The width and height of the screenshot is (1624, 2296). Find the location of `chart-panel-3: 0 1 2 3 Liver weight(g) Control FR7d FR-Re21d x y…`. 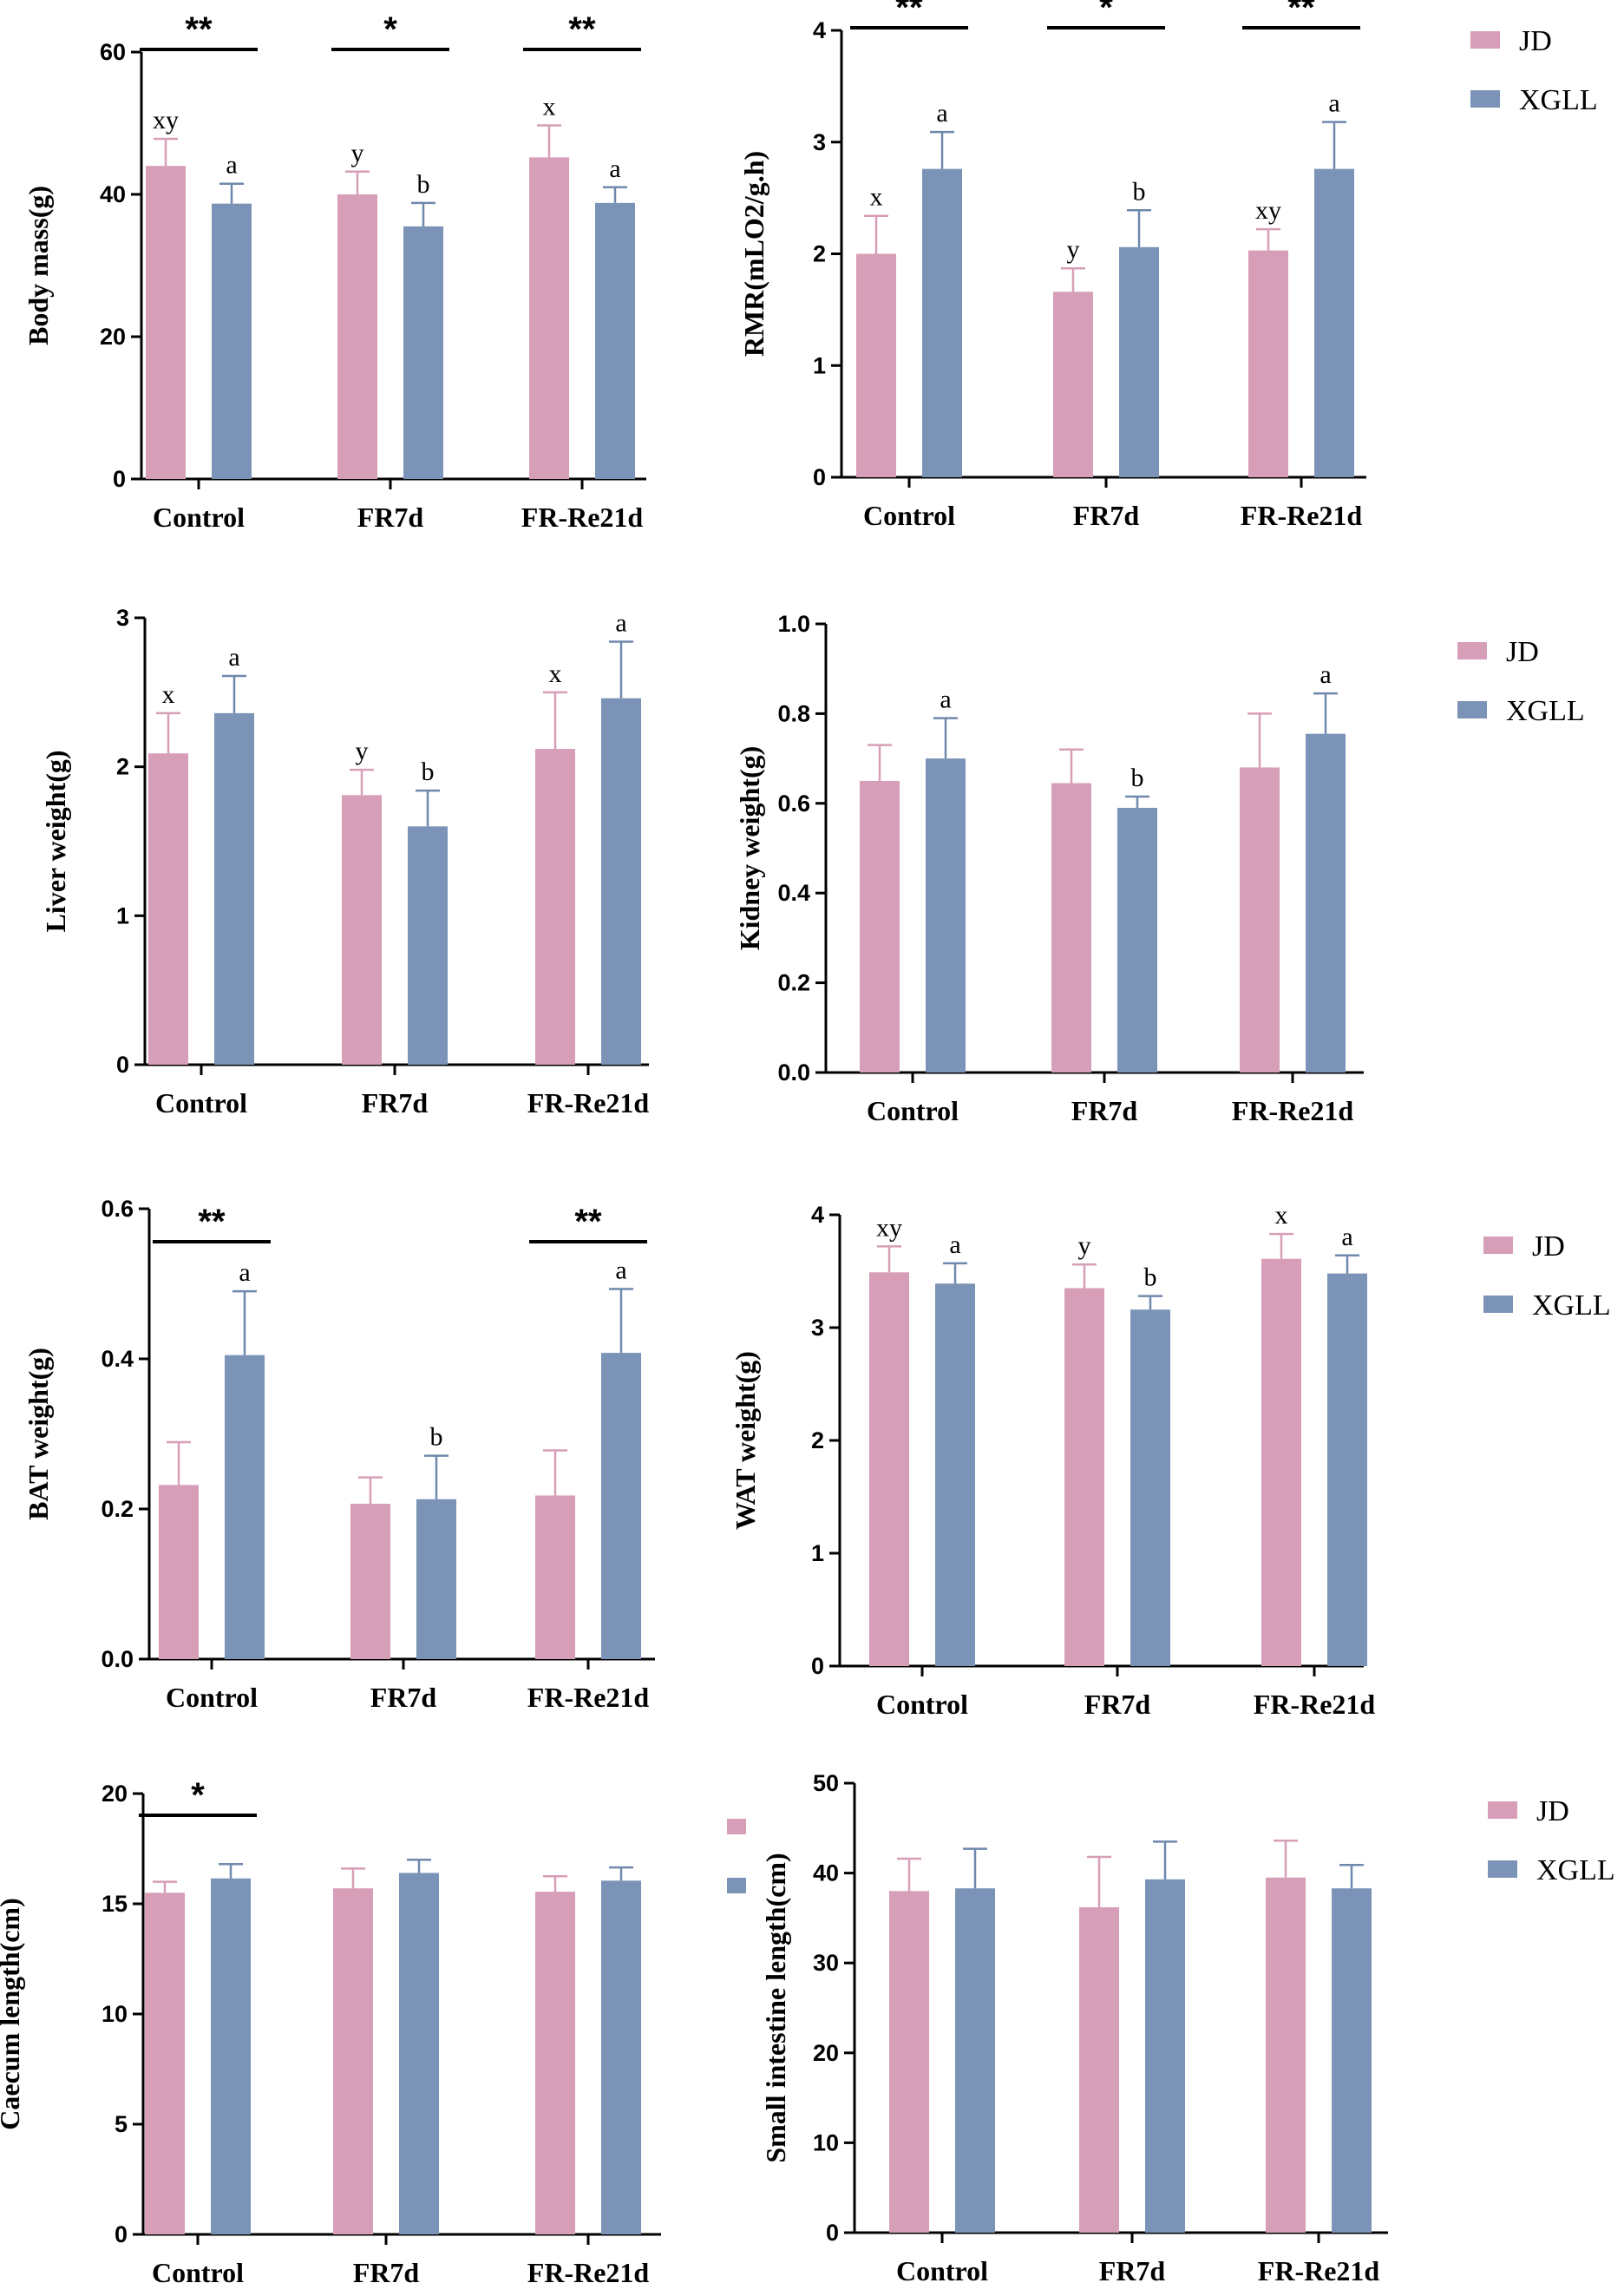

chart-panel-3: 0 1 2 3 Liver weight(g) Control FR7d FR-Re21d x y… is located at coordinates (344, 861).